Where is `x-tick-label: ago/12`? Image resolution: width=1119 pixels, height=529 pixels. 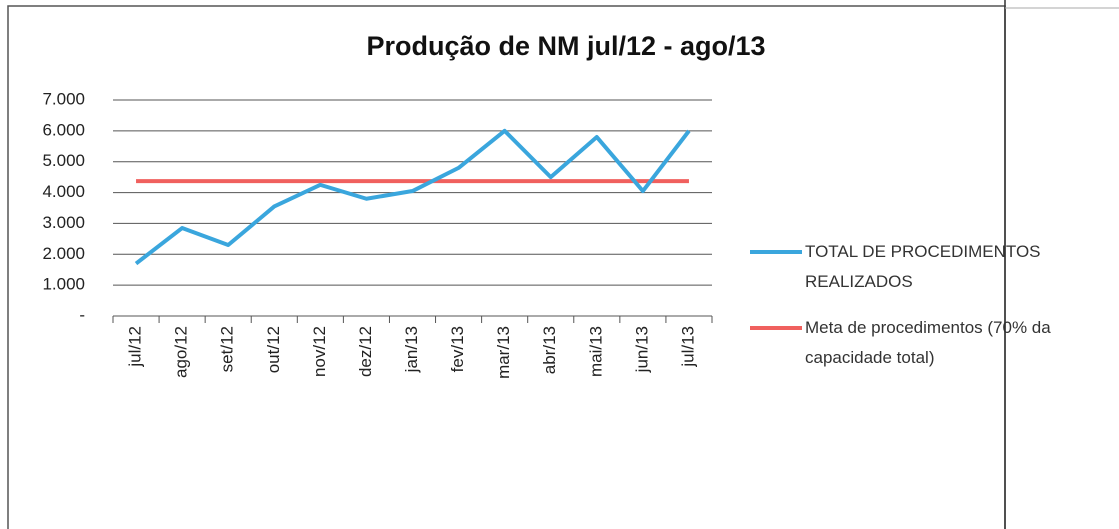
x-tick-label: ago/12 is located at coordinates (181, 352).